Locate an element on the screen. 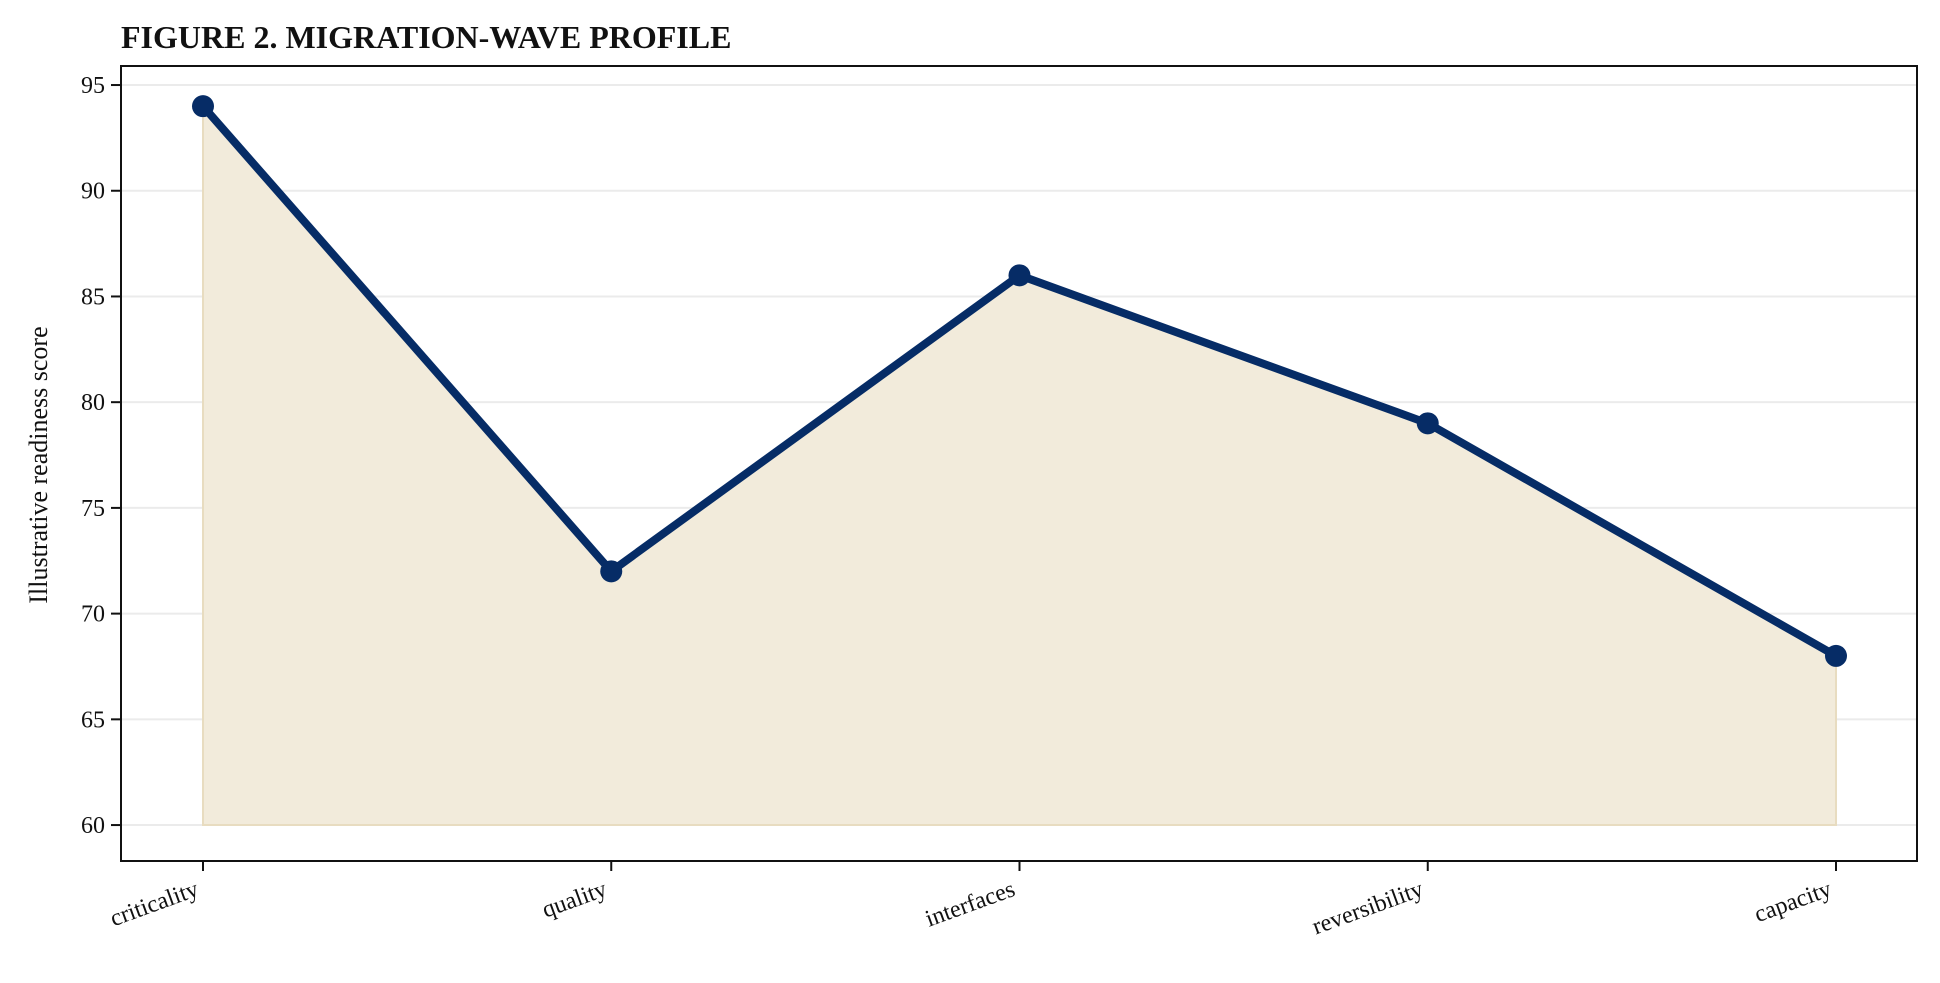 This screenshot has height=983, width=1940. y-tick-label: 60 is located at coordinates (93, 826).